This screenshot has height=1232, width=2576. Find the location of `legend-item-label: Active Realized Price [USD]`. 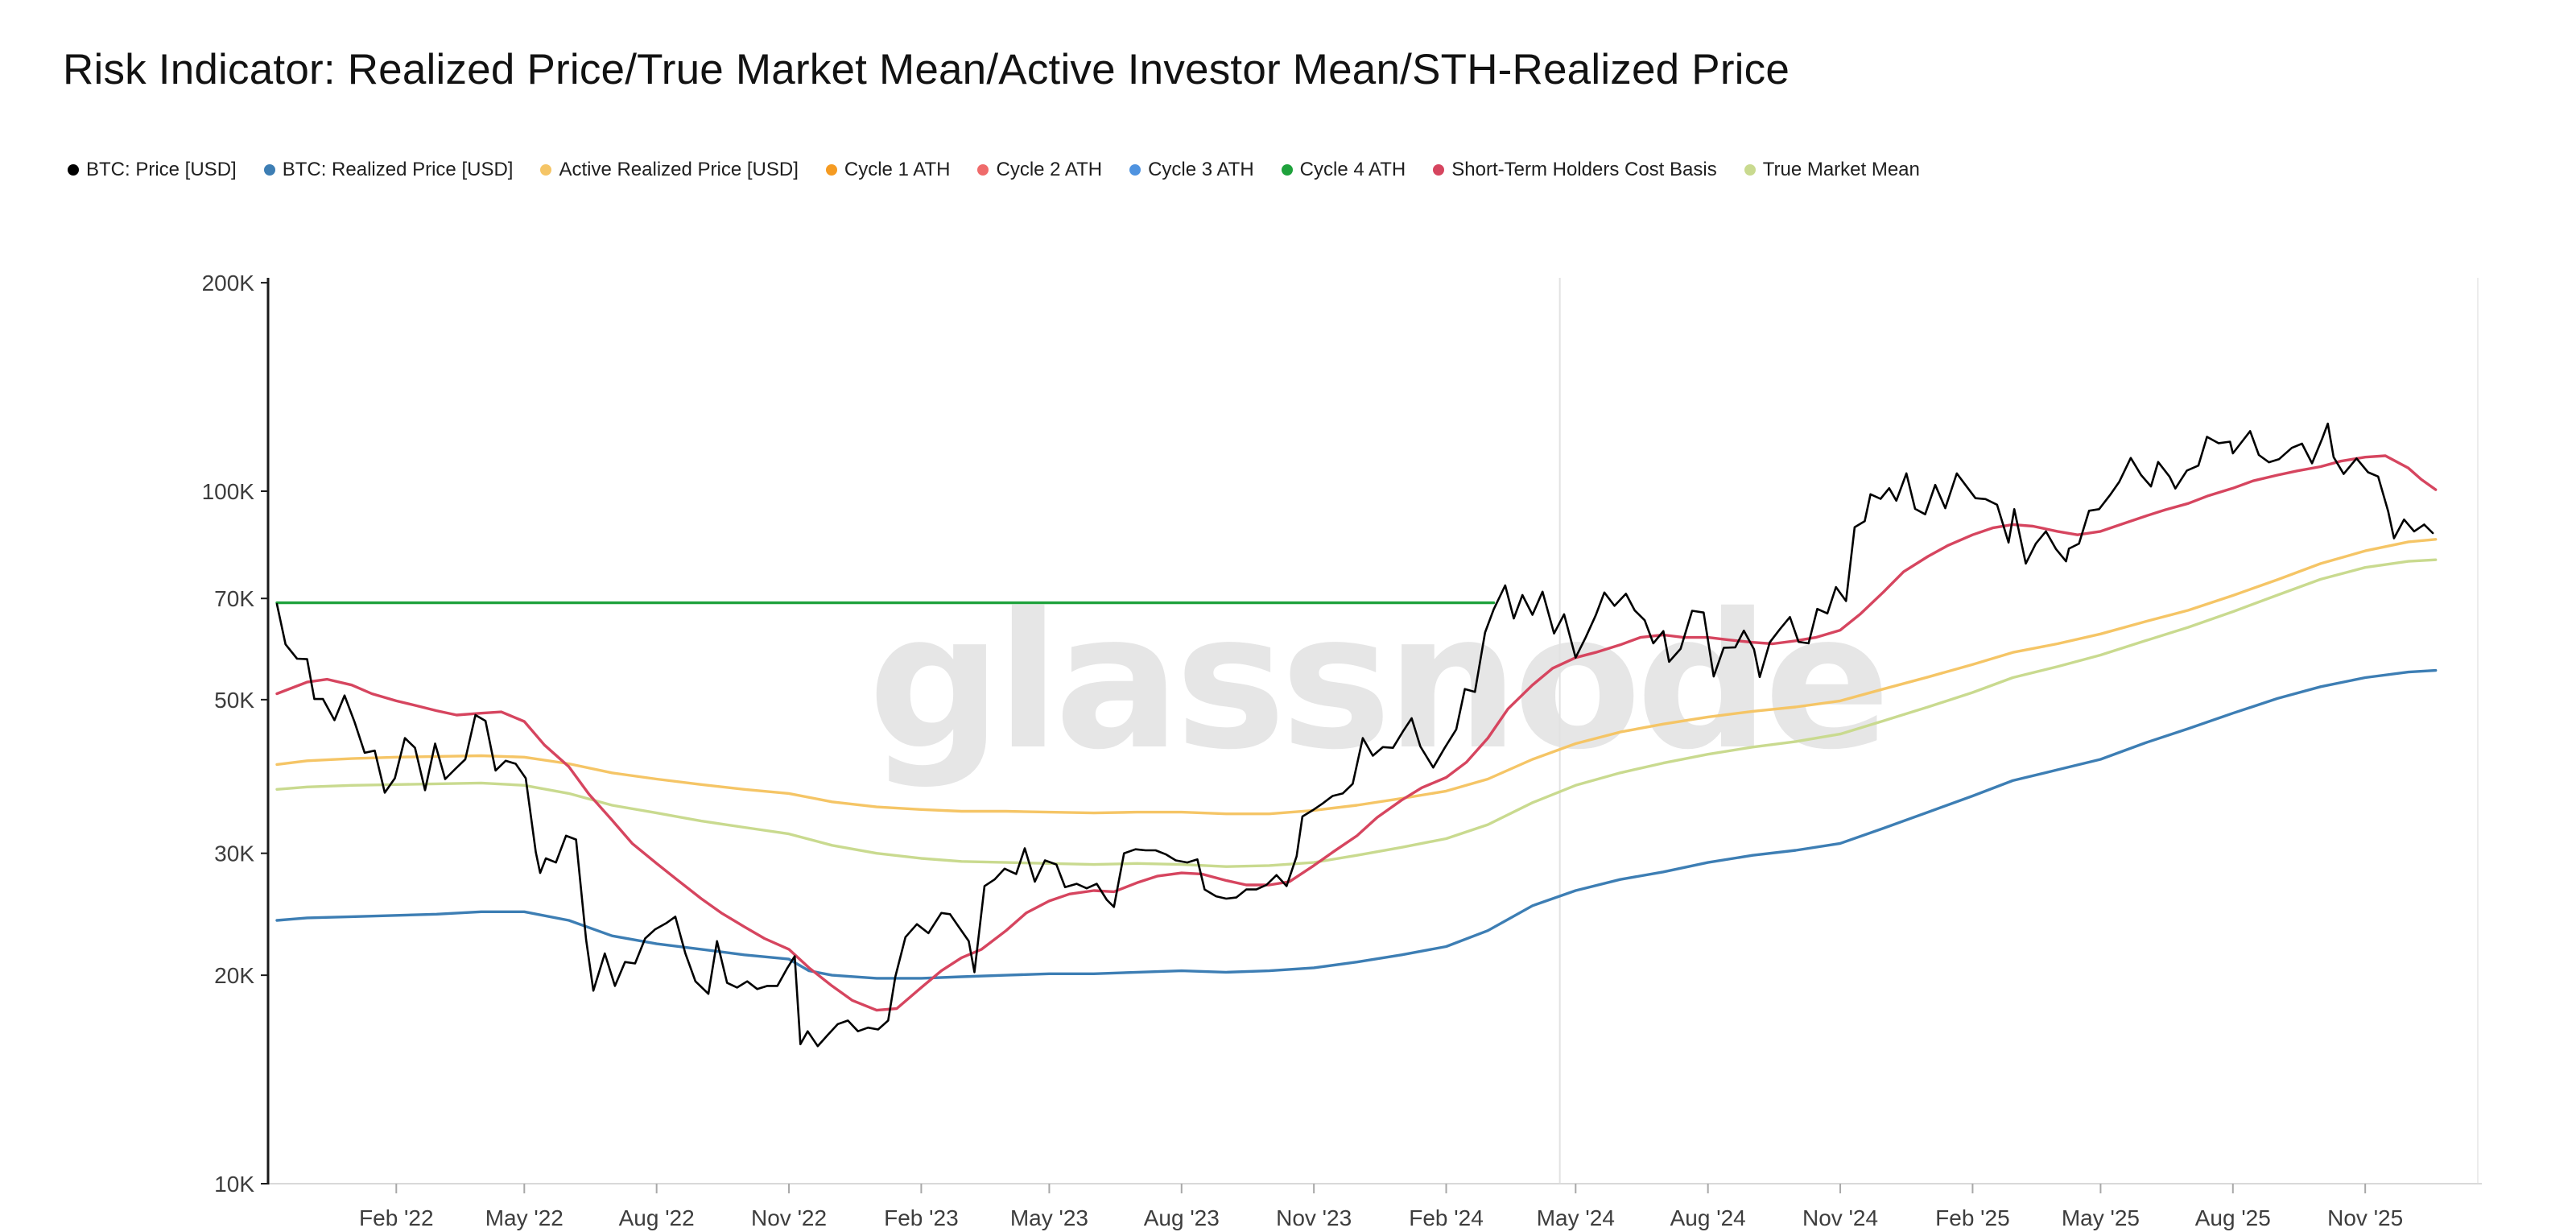

legend-item-label: Active Realized Price [USD] is located at coordinates (679, 169).